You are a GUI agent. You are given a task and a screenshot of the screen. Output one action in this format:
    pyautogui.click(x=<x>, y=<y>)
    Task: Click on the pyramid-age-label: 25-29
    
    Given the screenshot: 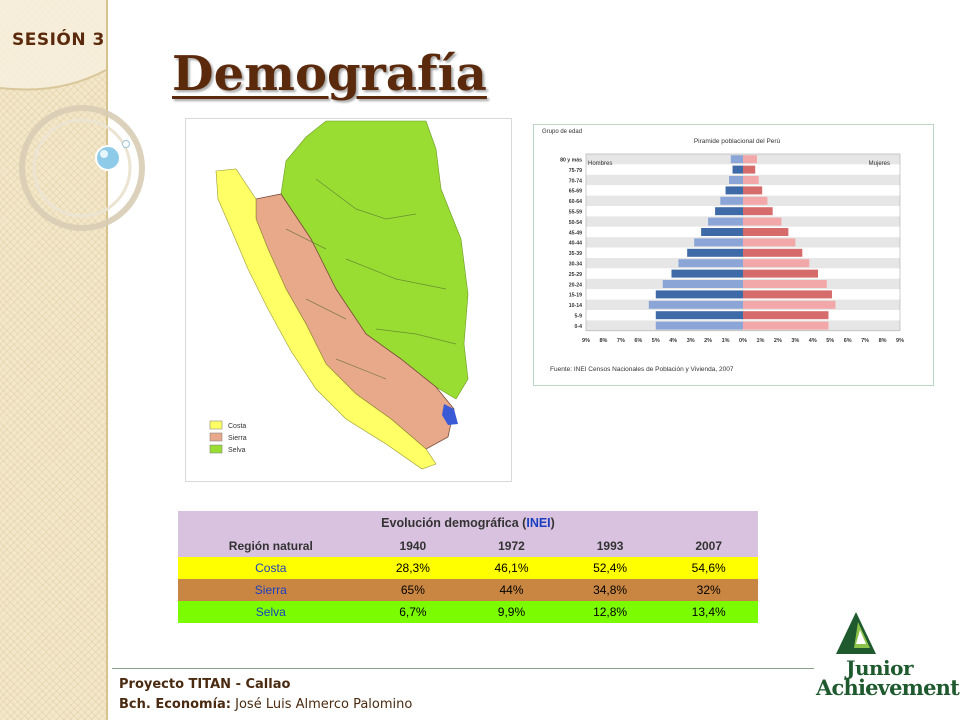 What is the action you would take?
    pyautogui.click(x=575, y=275)
    